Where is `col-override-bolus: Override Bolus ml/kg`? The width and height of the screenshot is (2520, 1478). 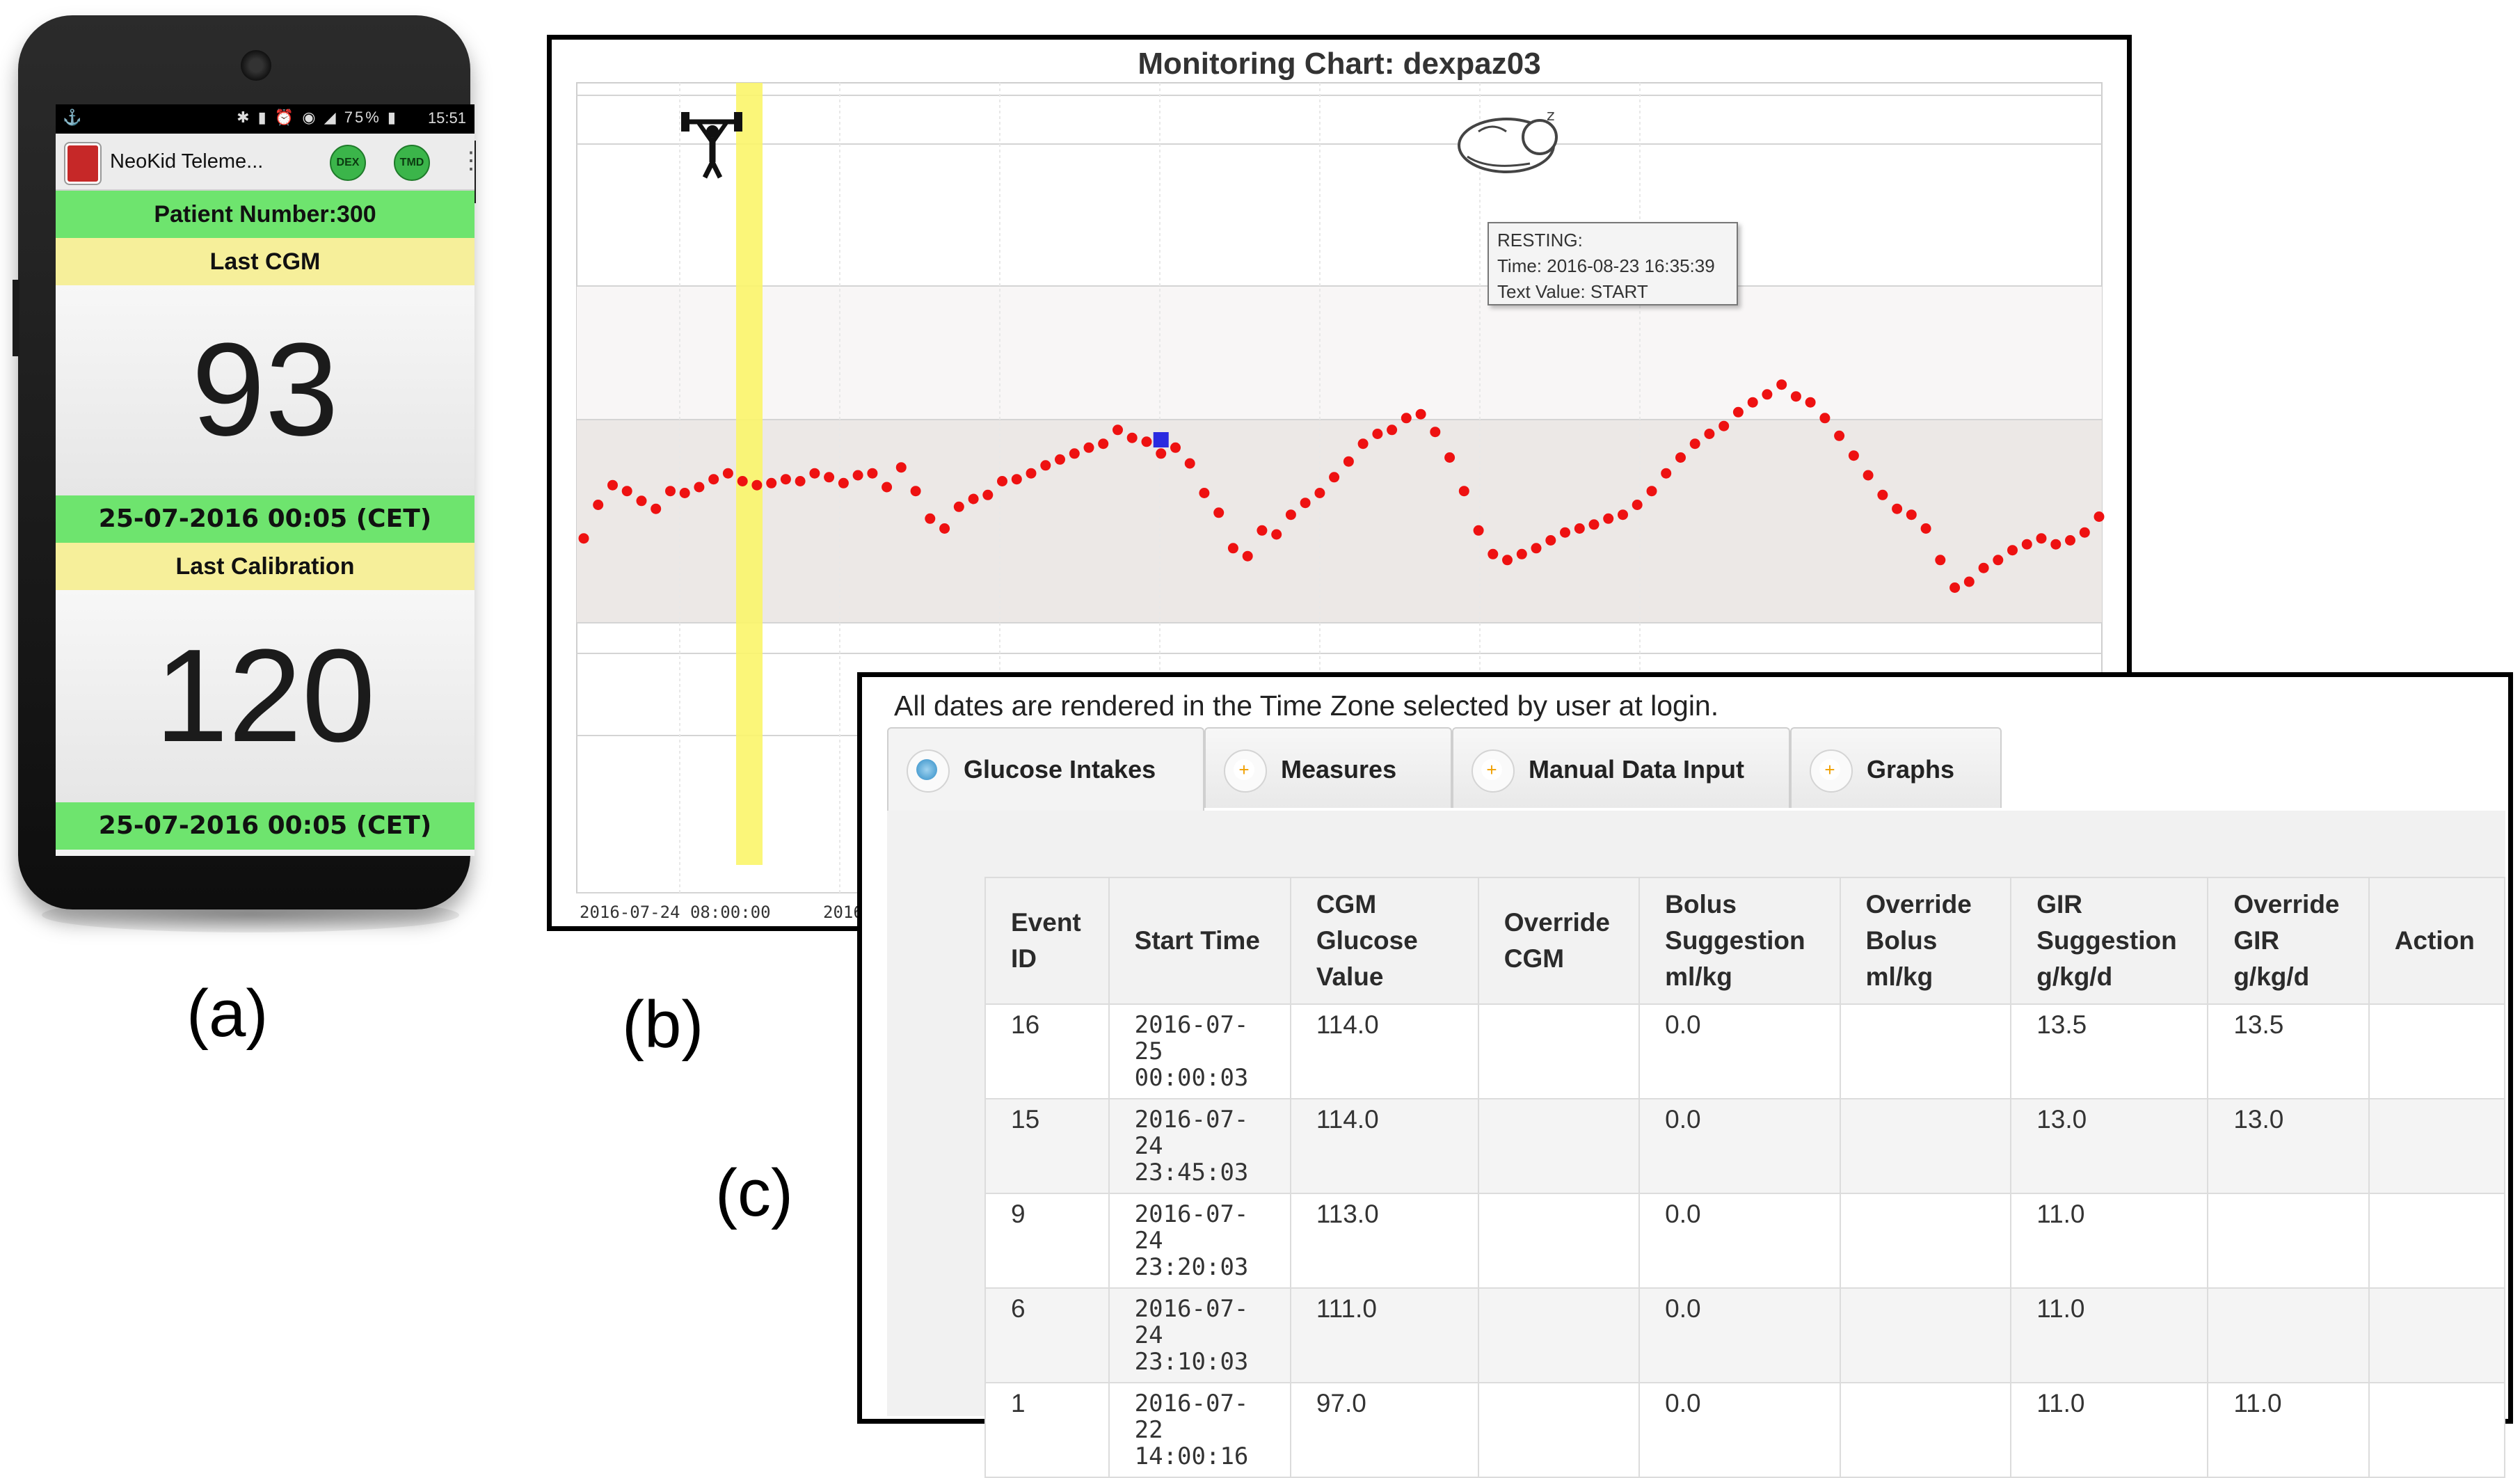
col-override-bolus: Override Bolus ml/kg is located at coordinates (1925, 941).